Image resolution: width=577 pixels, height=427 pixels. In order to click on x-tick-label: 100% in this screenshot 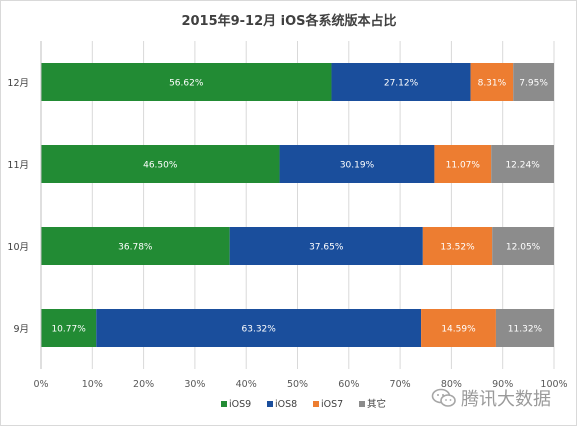, I will do `click(553, 384)`.